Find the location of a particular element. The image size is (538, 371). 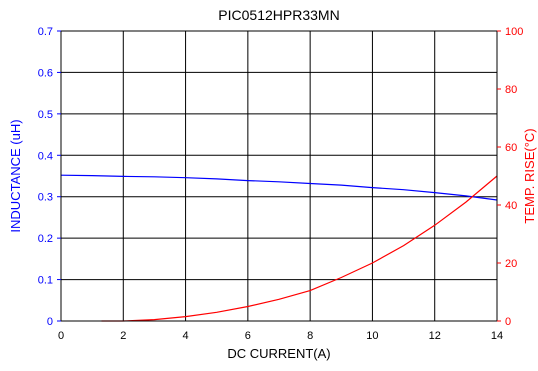

y-left-tick-label: 0.4 is located at coordinates (45, 156).